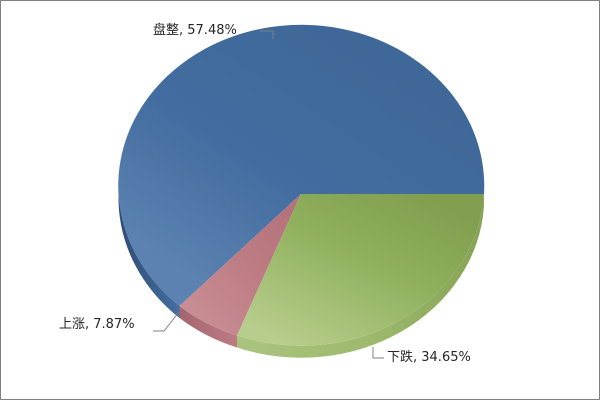  What do you see at coordinates (240, 265) in the screenshot?
I see `slice-shangzhang-top` at bounding box center [240, 265].